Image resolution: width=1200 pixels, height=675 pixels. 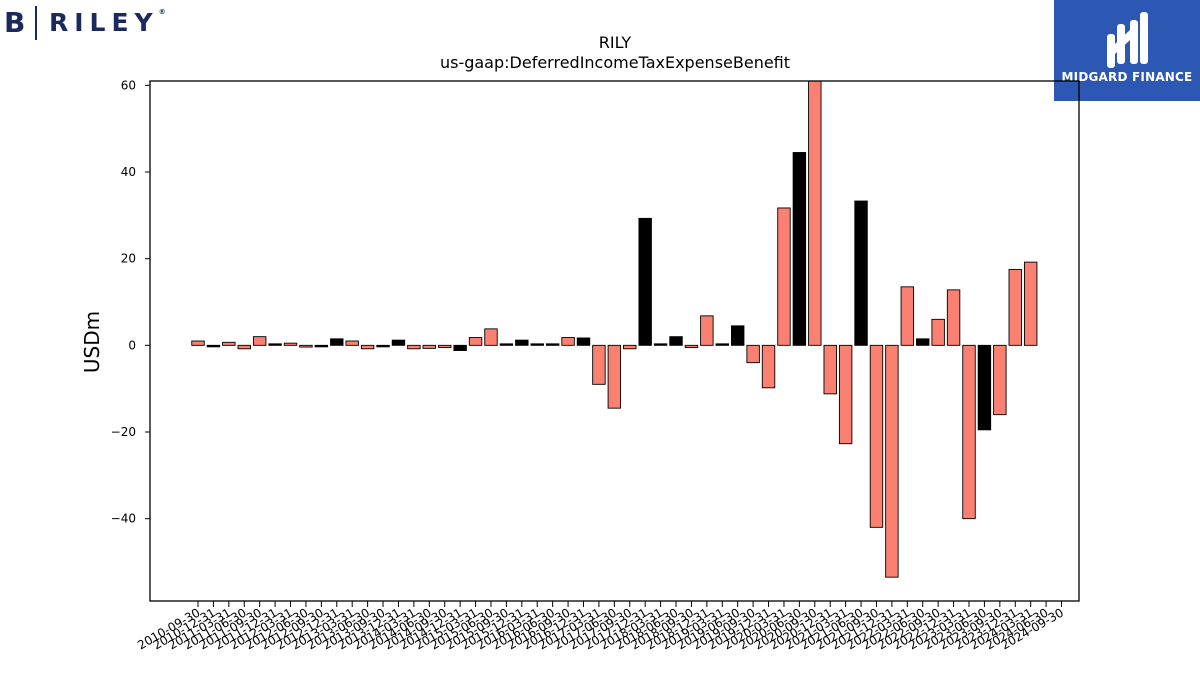 What do you see at coordinates (92, 342) in the screenshot?
I see `y-axis-label: USDm` at bounding box center [92, 342].